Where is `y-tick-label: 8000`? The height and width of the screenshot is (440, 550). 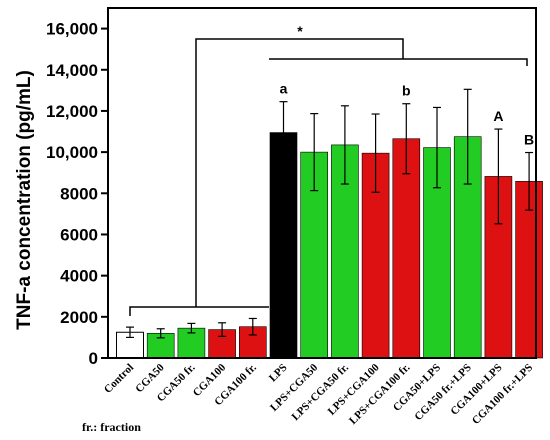
y-tick-label: 8000 is located at coordinates (79, 193).